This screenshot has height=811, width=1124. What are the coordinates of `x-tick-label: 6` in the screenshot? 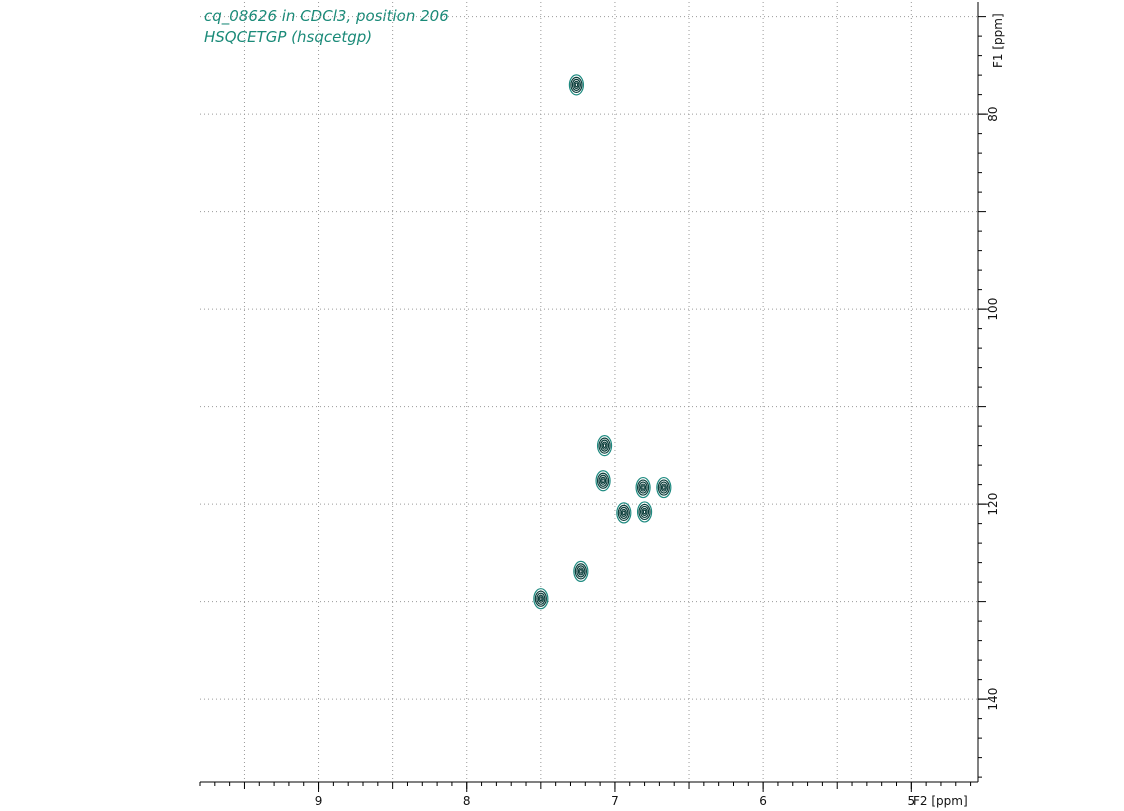 It's located at (763, 801).